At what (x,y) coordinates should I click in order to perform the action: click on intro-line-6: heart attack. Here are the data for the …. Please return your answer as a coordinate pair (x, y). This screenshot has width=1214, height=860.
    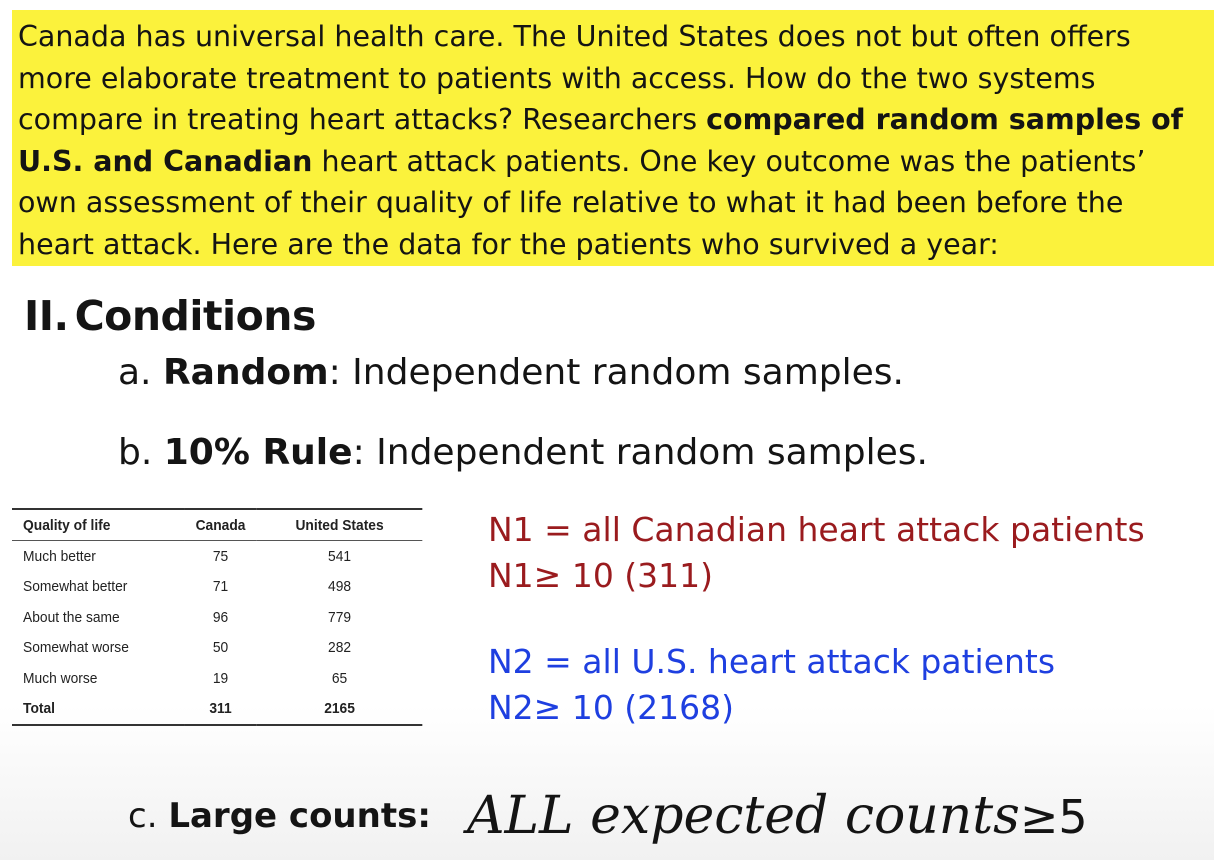
    Looking at the image, I should click on (508, 244).